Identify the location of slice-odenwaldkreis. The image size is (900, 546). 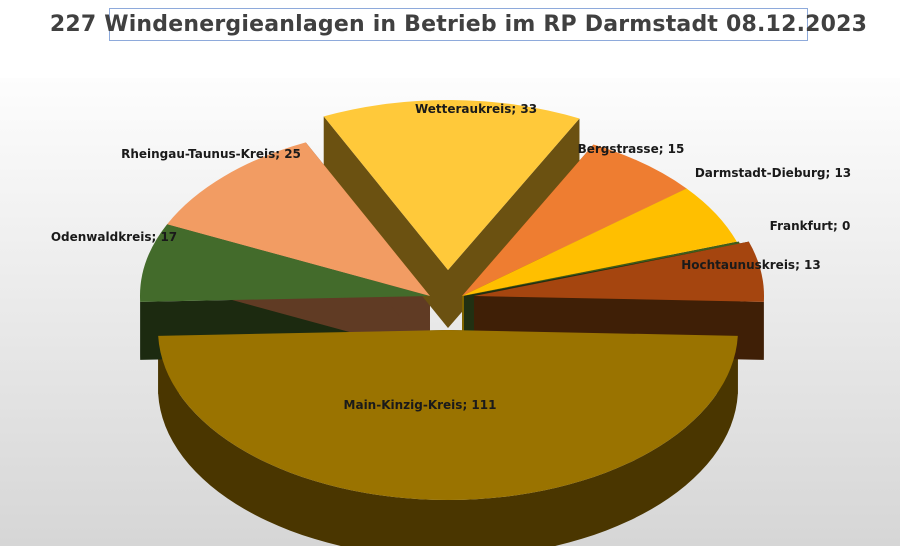
(285, 263).